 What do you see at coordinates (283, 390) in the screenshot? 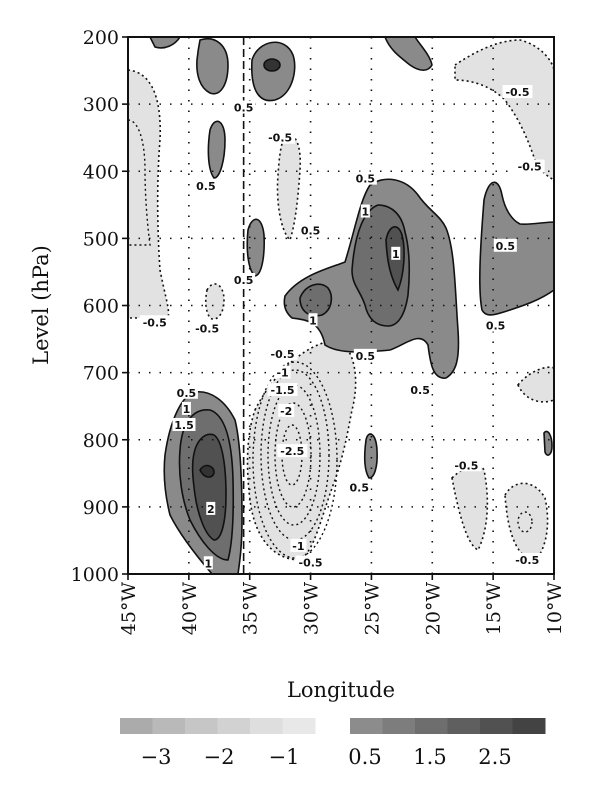
I see `contour-label: -1.5` at bounding box center [283, 390].